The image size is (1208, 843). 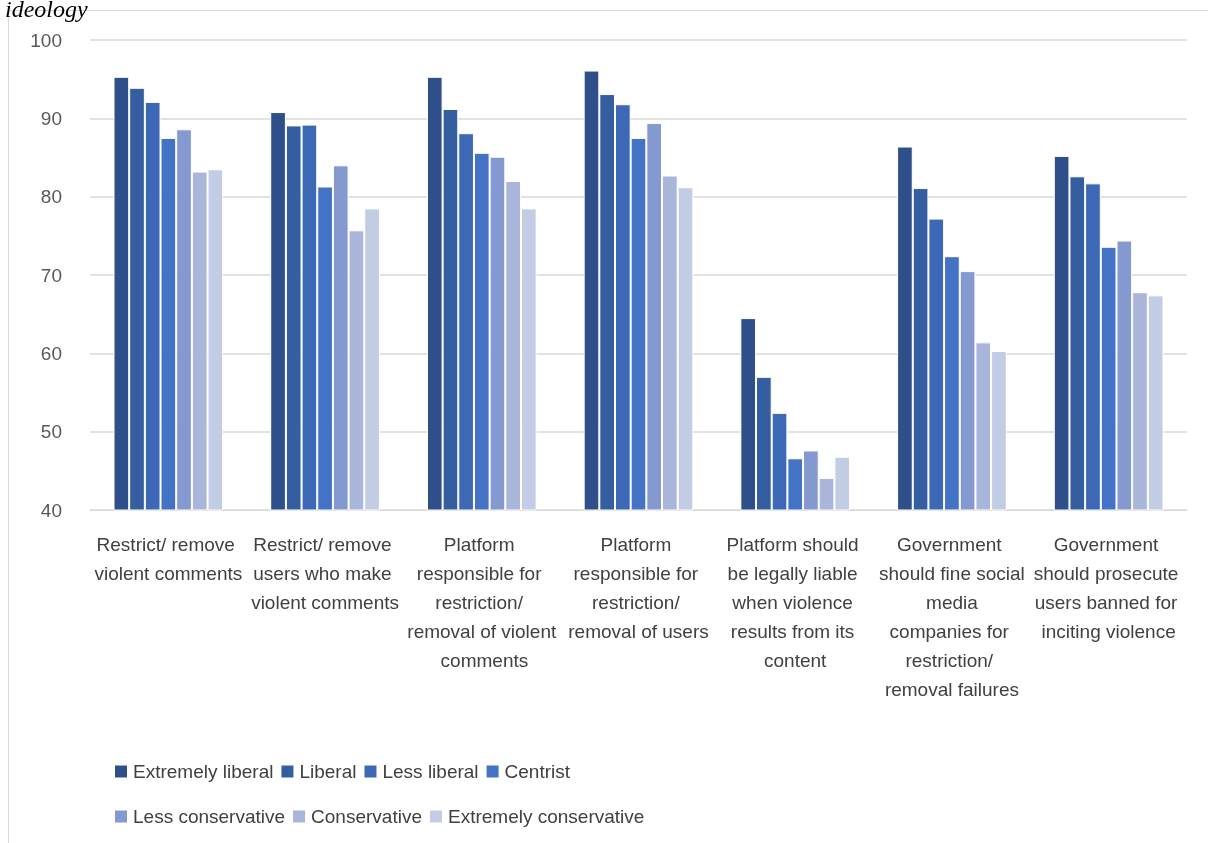 I want to click on y-tick-label: 40, so click(x=51, y=510).